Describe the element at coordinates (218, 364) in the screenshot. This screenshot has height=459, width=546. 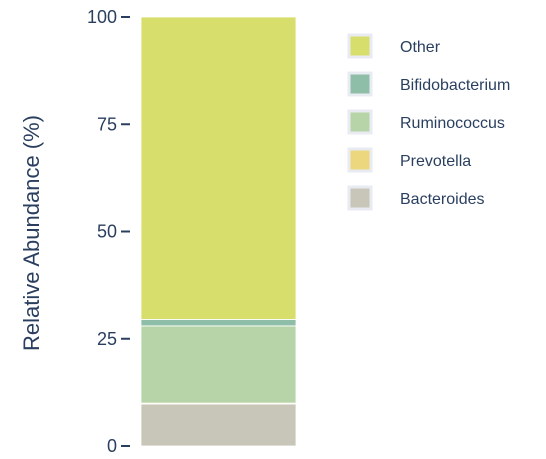
I see `bar-segment-ruminococcus` at that location.